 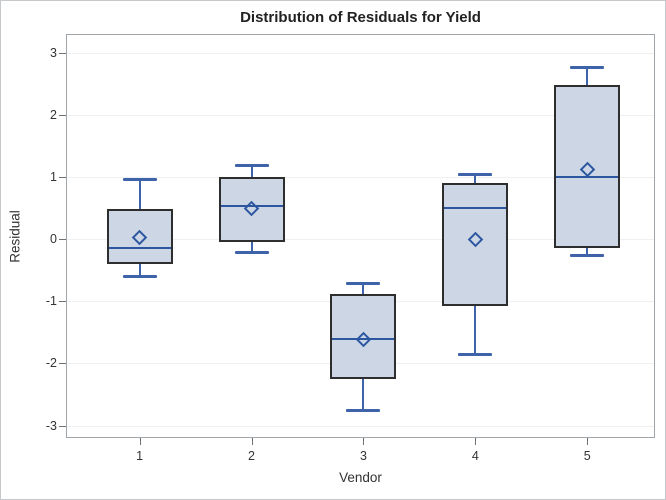 I want to click on chart-title: Distribution of Residuals for Yield, so click(x=360, y=17).